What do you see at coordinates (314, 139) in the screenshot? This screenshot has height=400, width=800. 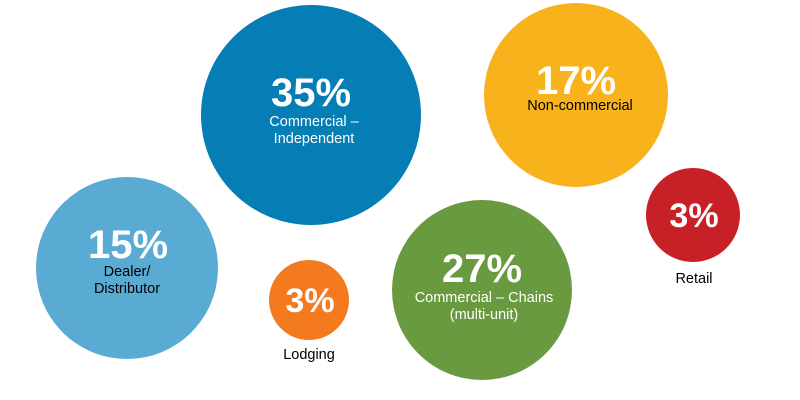 I see `bubble-label-commercial-independent-line2: Independent` at bounding box center [314, 139].